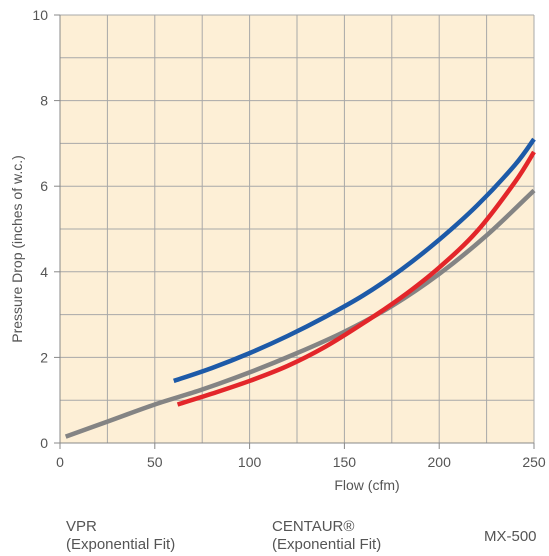 The image size is (549, 556). I want to click on x-tick-label: 250, so click(534, 462).